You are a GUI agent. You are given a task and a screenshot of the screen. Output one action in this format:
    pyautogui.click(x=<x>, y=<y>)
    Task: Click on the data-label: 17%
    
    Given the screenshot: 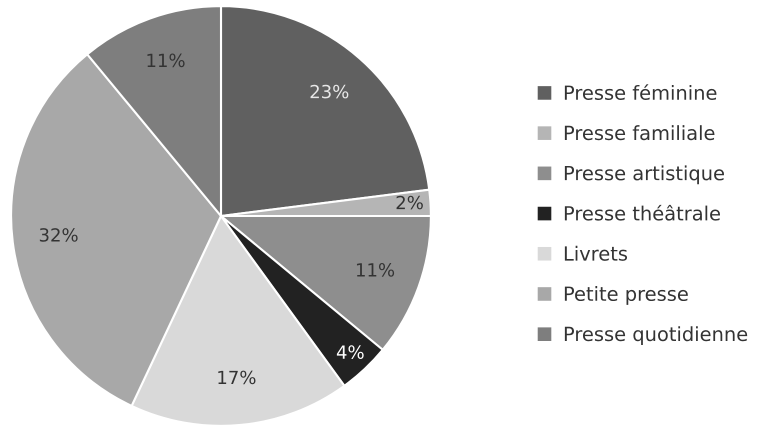 What is the action you would take?
    pyautogui.click(x=237, y=377)
    